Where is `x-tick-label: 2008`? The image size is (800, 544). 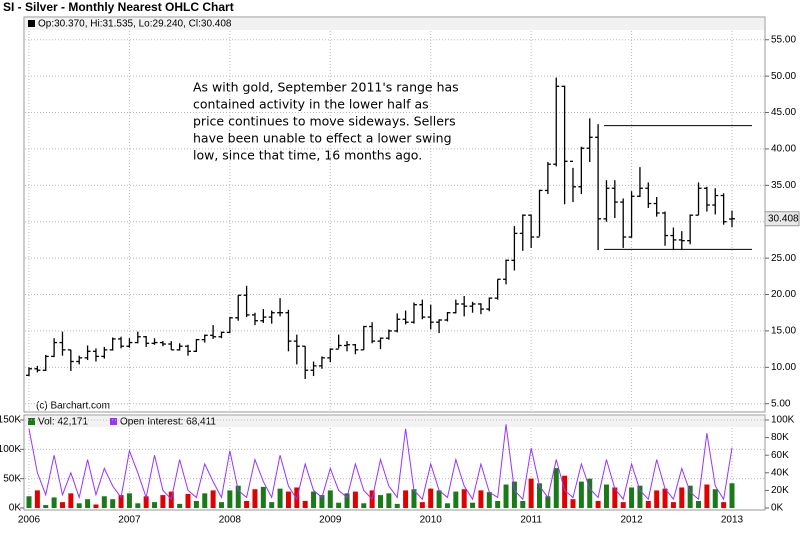
x-tick-label: 2008 is located at coordinates (230, 520).